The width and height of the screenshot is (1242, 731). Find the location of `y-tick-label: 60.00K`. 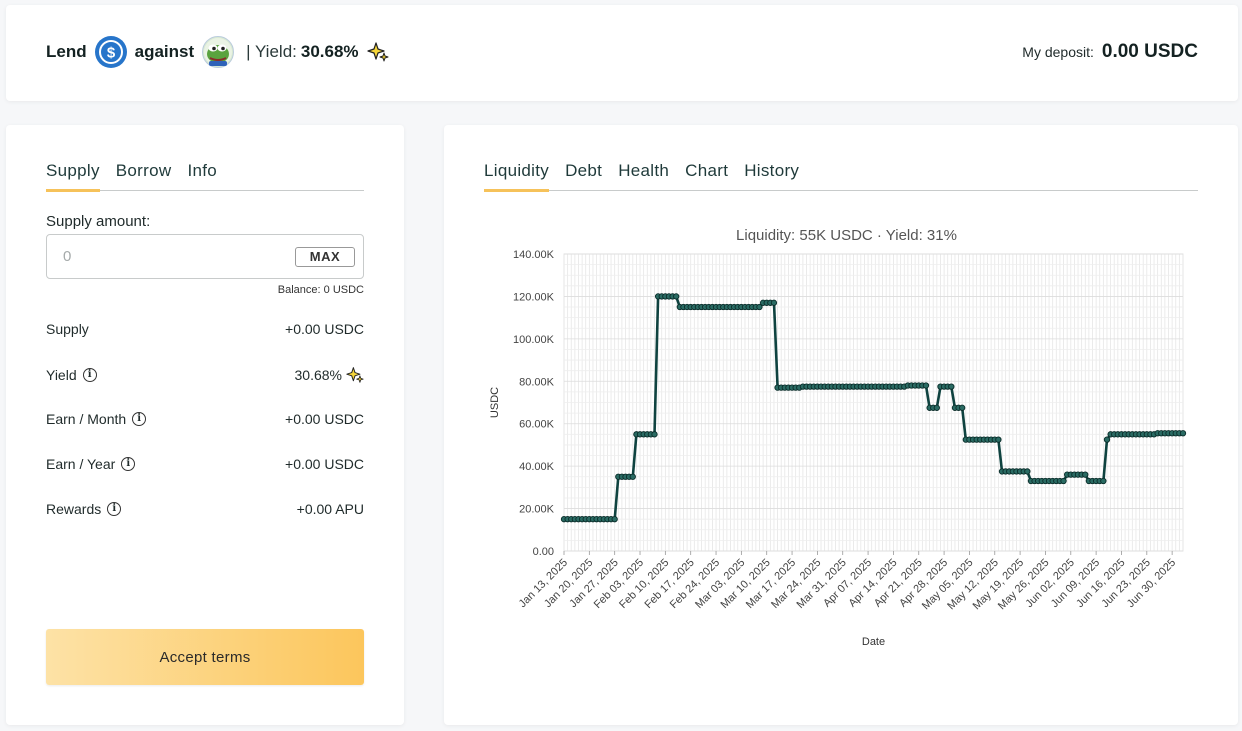

y-tick-label: 60.00K is located at coordinates (537, 425).